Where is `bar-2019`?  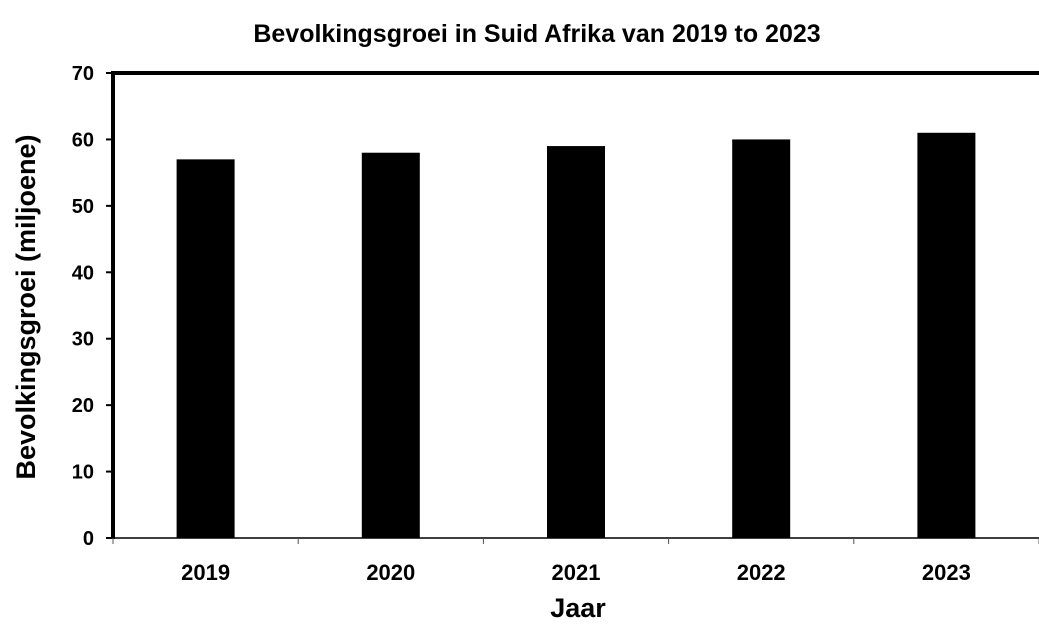
bar-2019 is located at coordinates (205, 348).